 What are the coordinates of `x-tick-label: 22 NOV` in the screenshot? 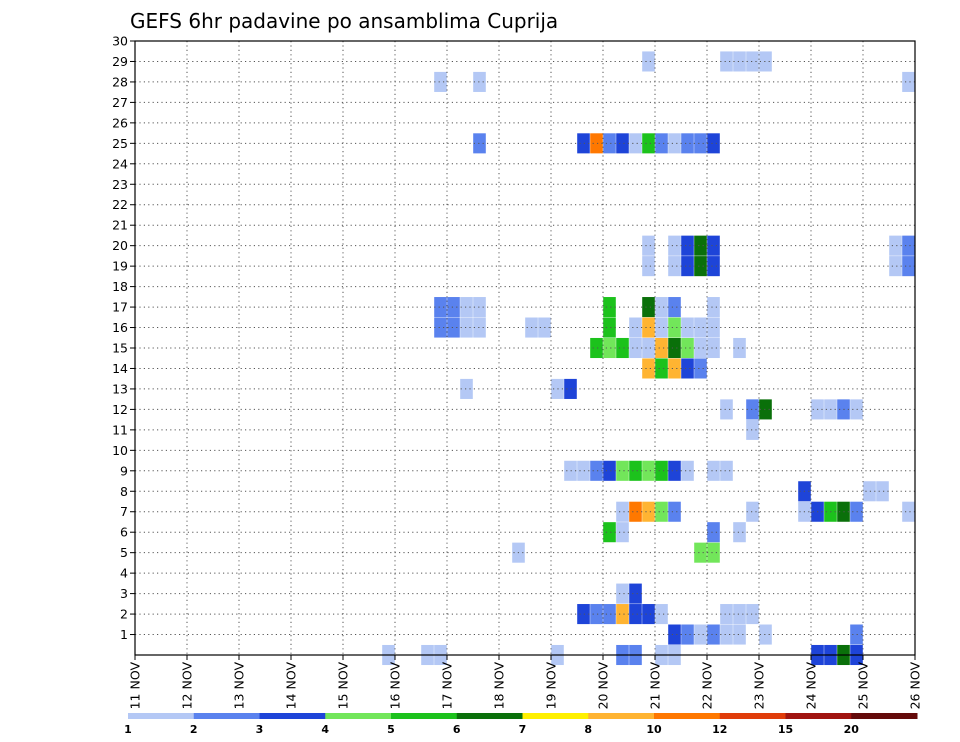 It's located at (707, 686).